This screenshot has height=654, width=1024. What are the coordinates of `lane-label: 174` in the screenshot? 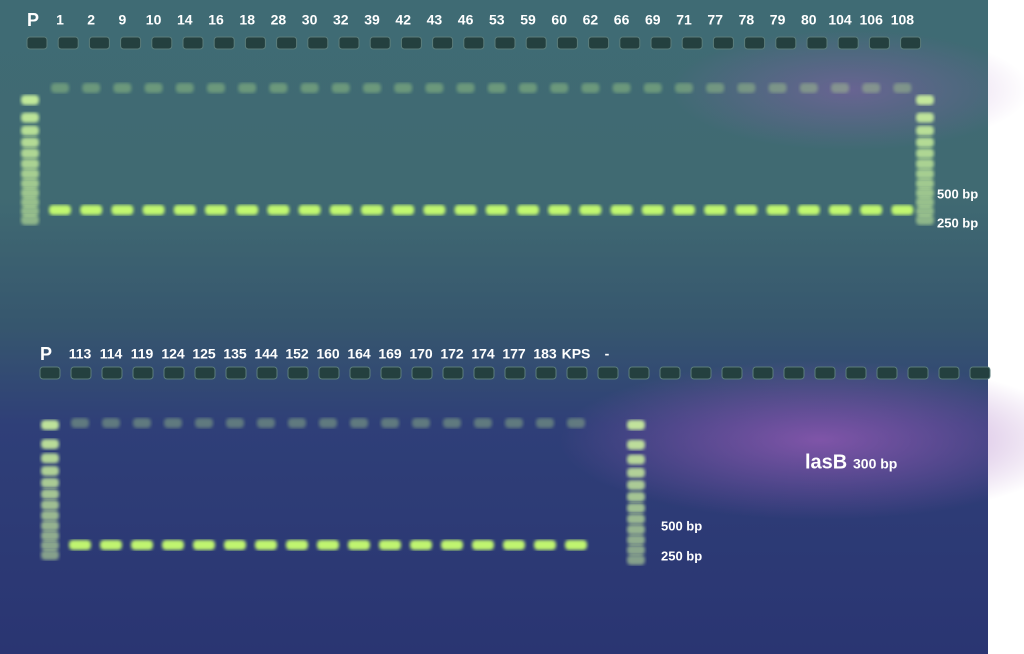 It's located at (483, 354).